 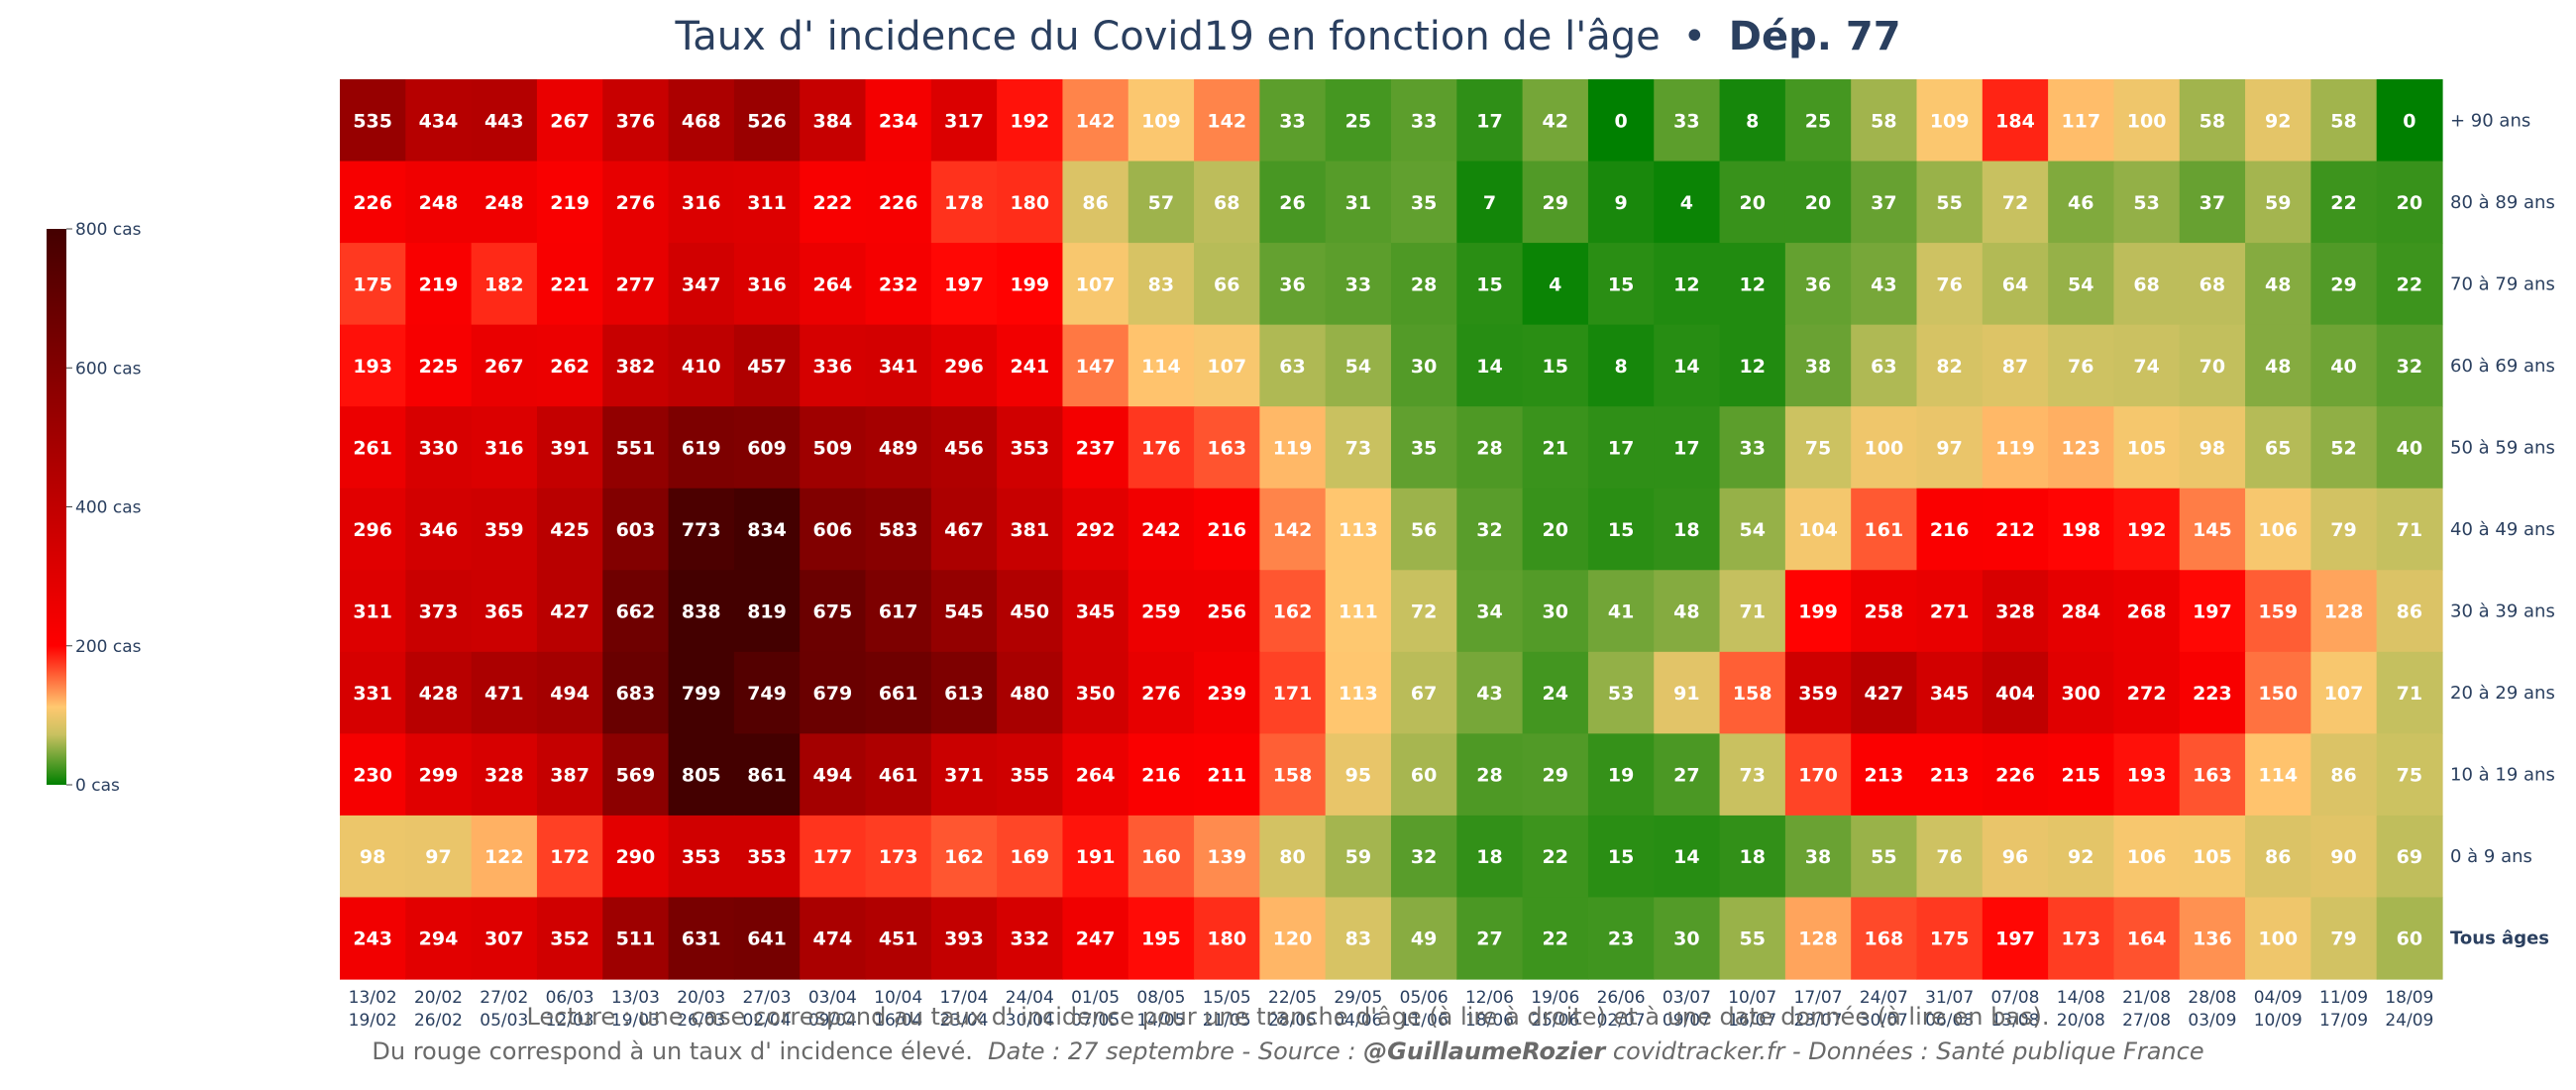 What do you see at coordinates (1292, 857) in the screenshot?
I see `cell-value: 80` at bounding box center [1292, 857].